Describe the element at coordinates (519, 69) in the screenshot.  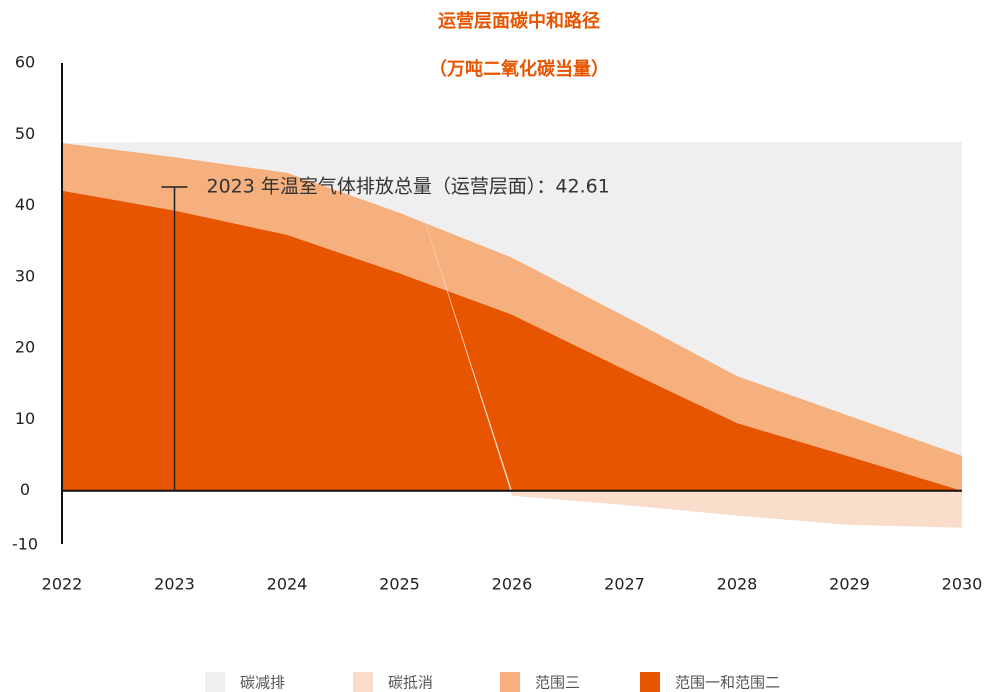
I see `chart-subtitle: （万吨二氧化碳当量）` at that location.